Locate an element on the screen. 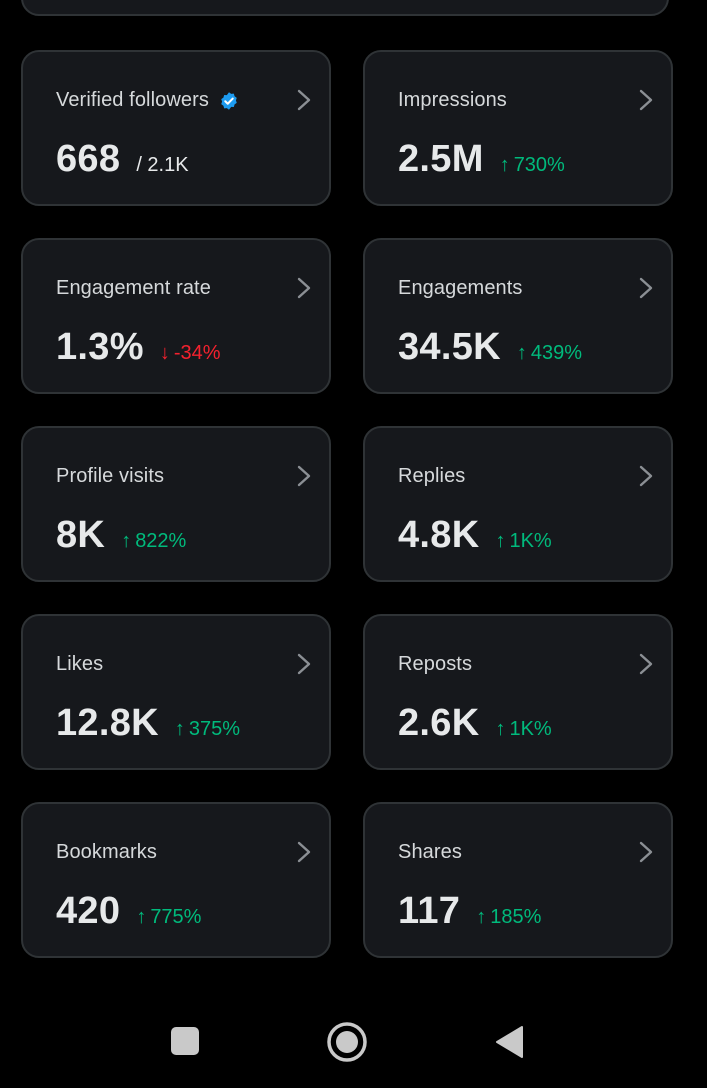 Image resolution: width=707 pixels, height=1088 pixels. metric-value-row: 420 ↑ 775% is located at coordinates (128, 911).